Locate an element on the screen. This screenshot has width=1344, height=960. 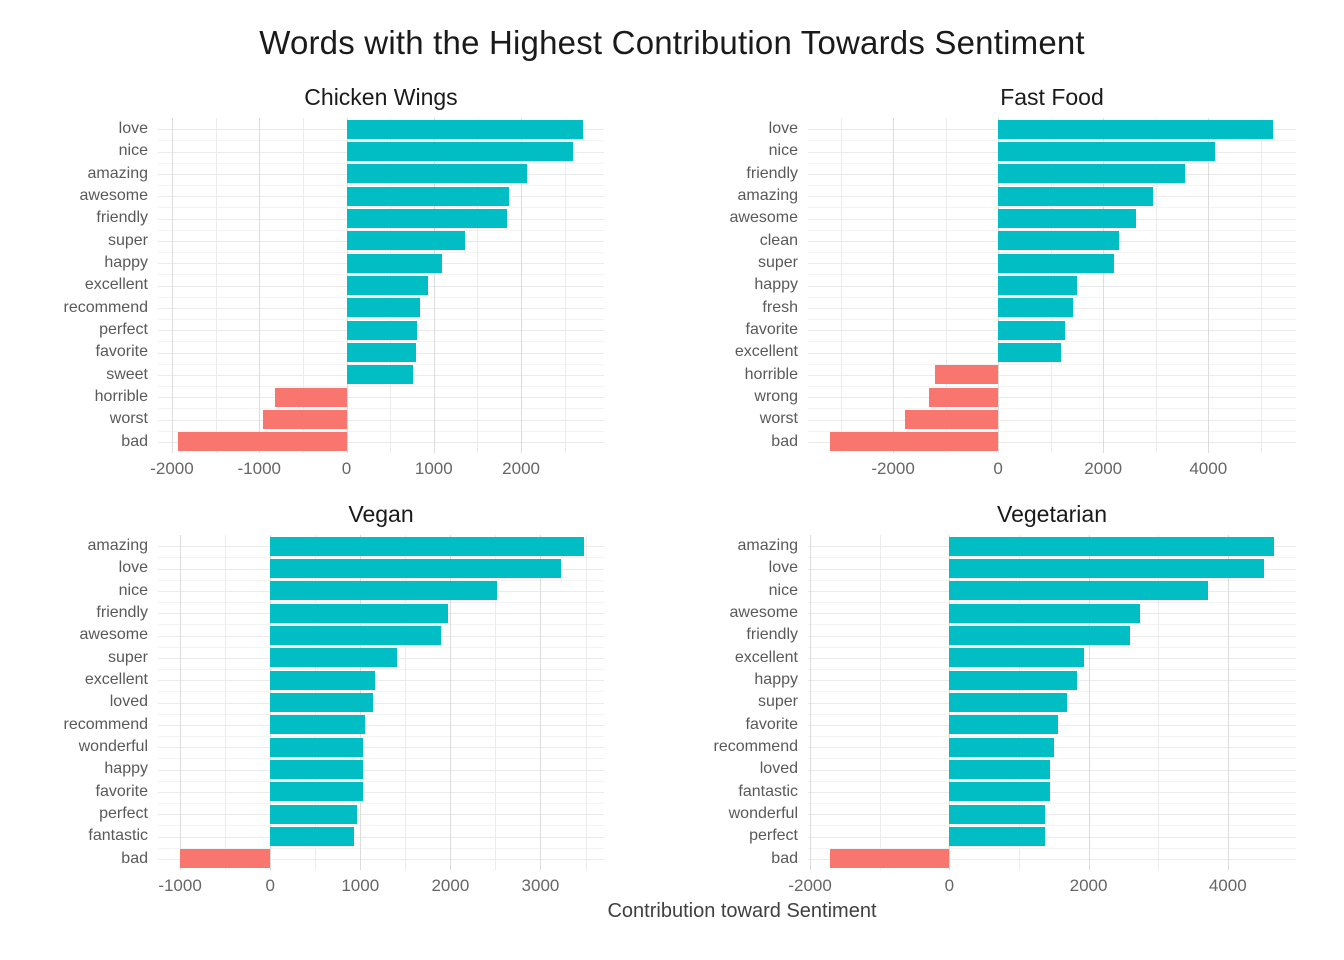
y-tick-label-recommend: recommend is located at coordinates (755, 746).